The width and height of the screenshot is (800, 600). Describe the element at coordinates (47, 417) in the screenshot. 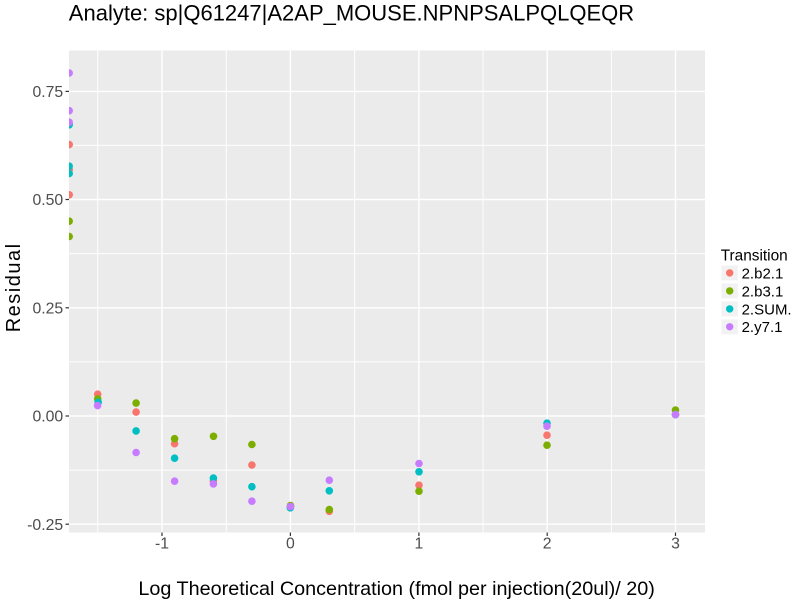

I see `svg-text: 0.00` at that location.